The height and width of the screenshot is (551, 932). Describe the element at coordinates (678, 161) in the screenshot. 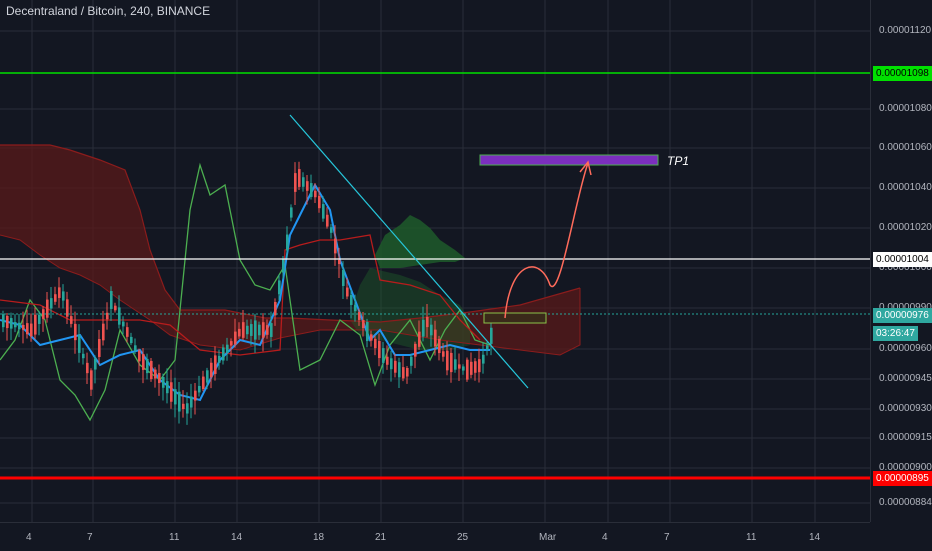

I see `tp1-label: TP1` at that location.